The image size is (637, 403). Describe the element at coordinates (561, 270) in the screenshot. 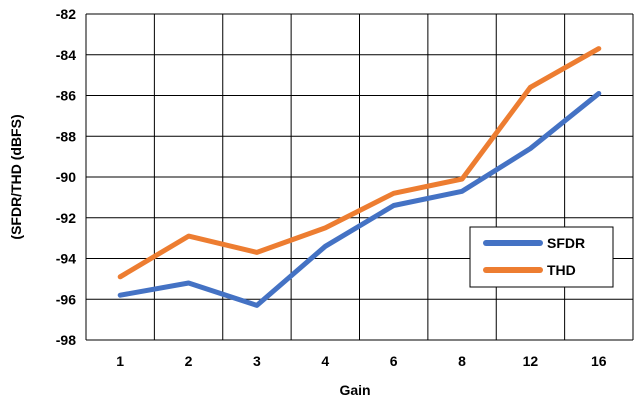

I see `legend-label-thd: THD` at that location.